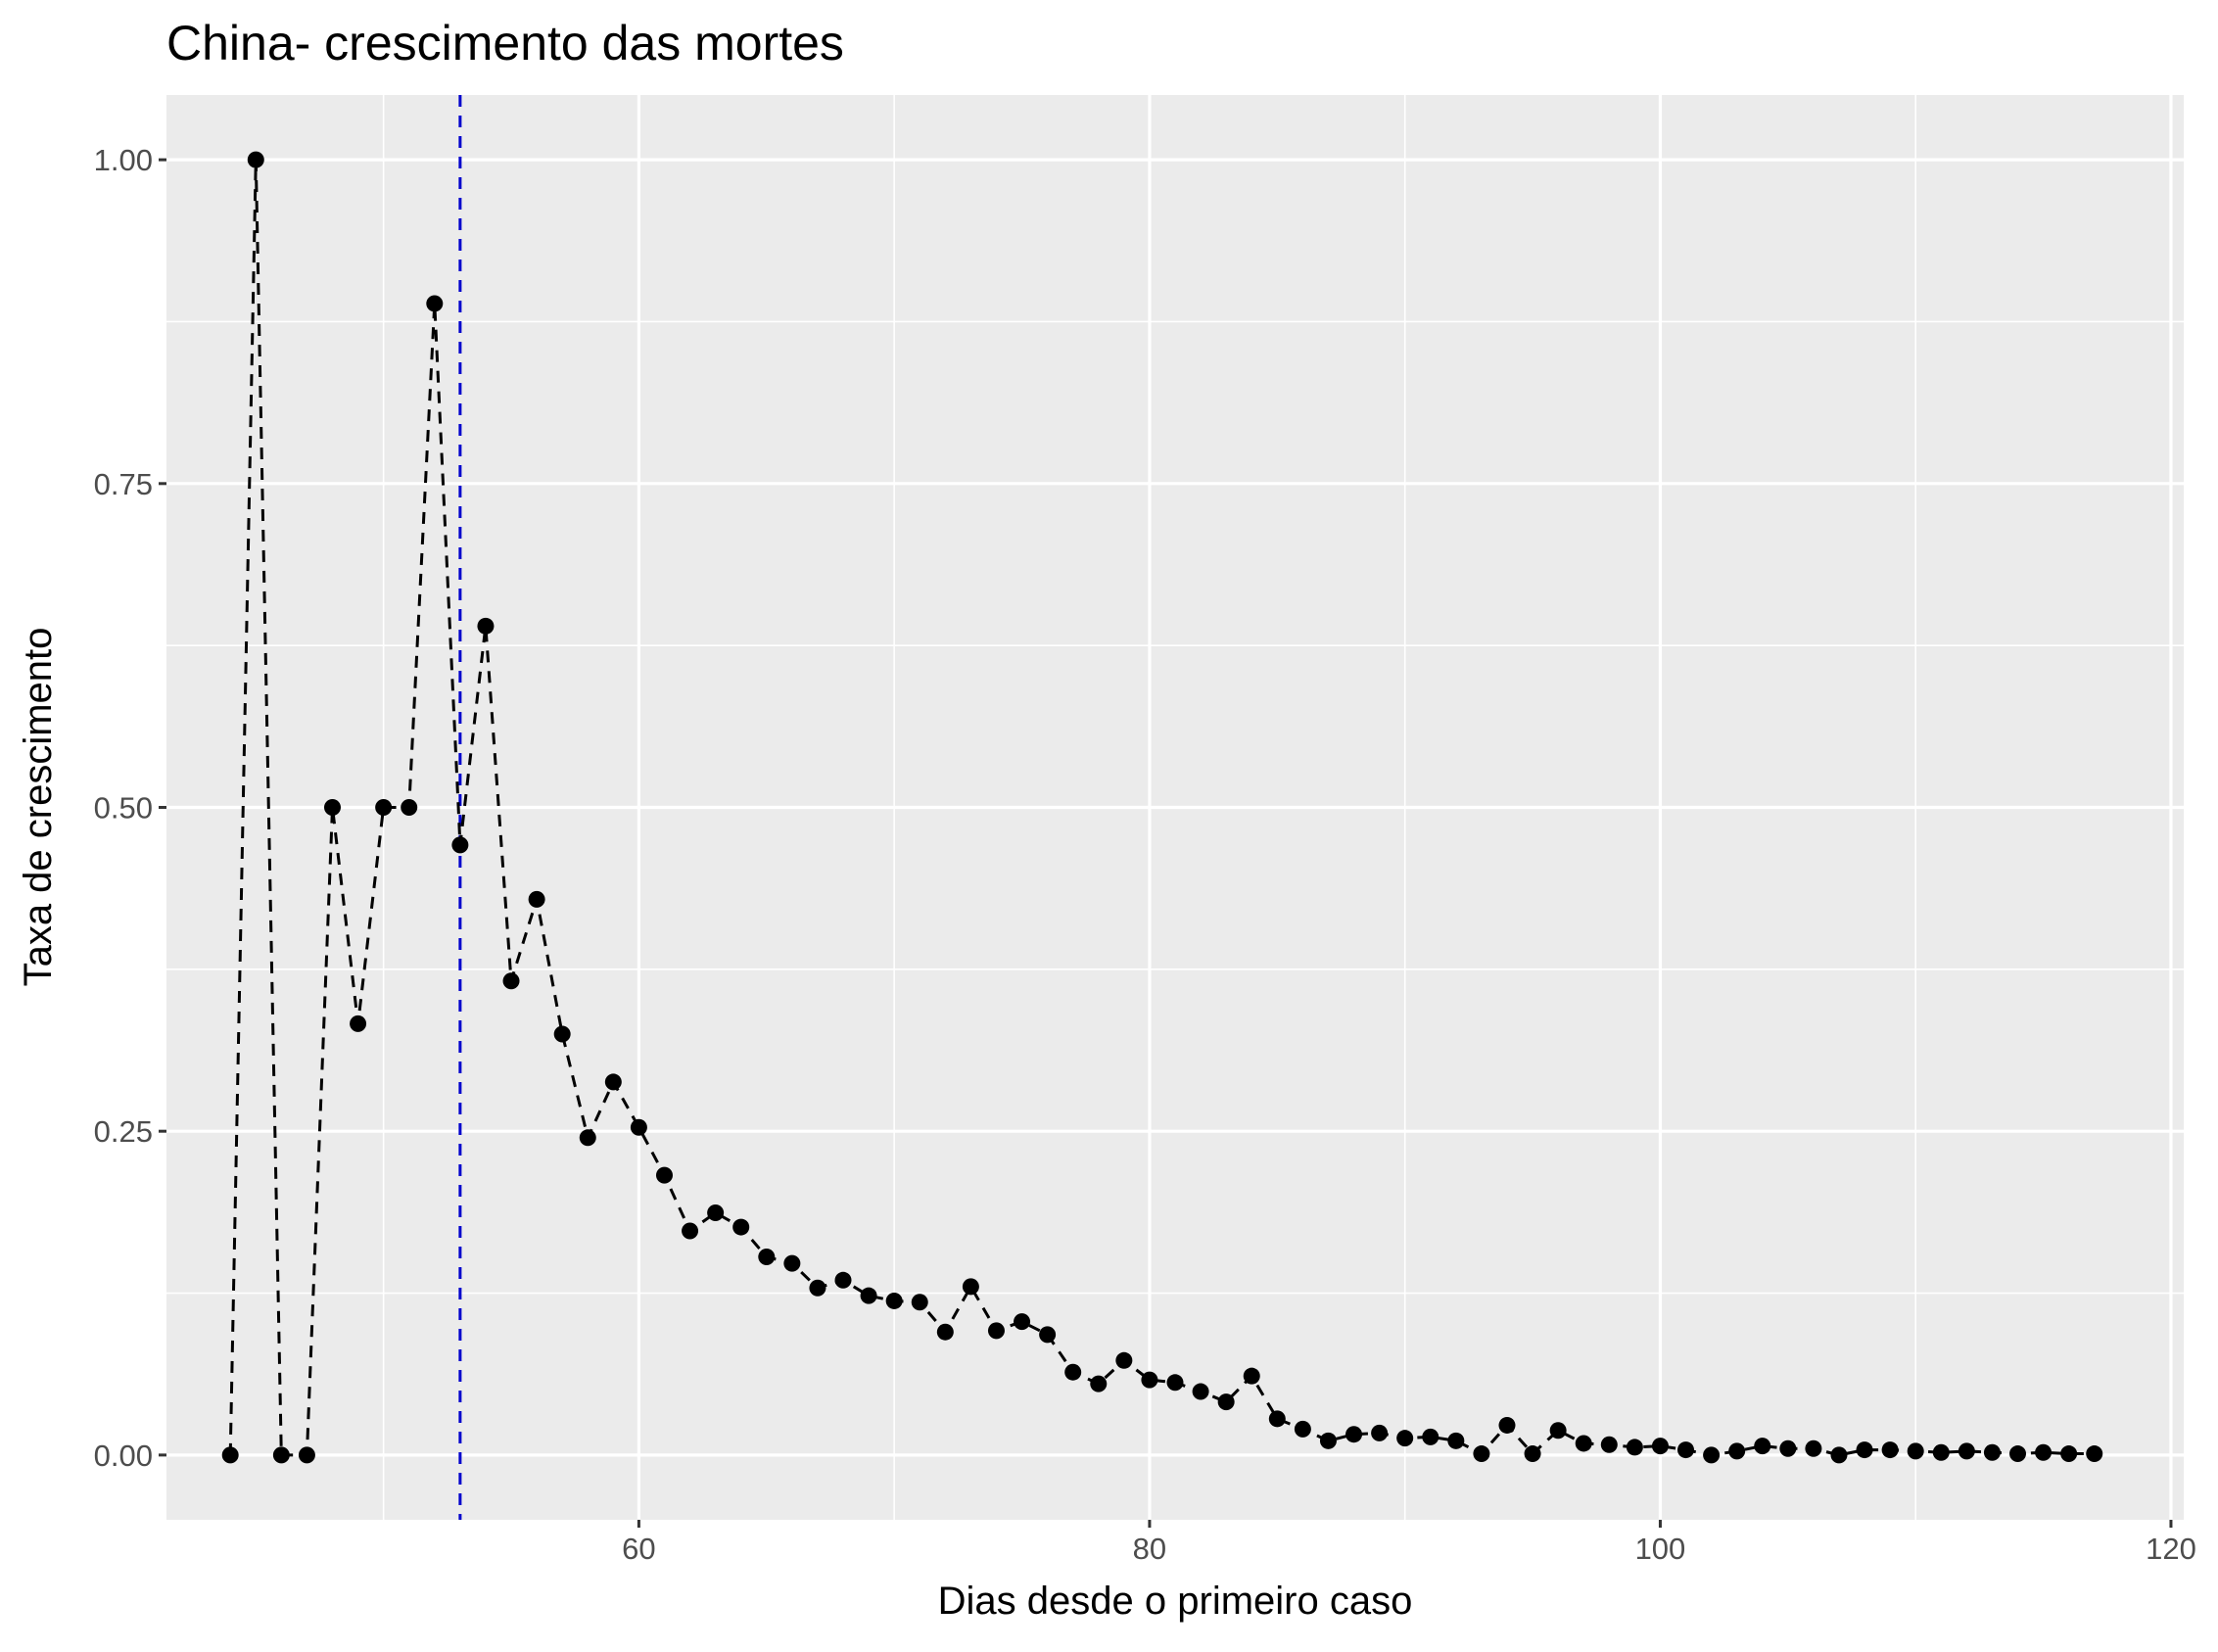 This screenshot has height=1652, width=2218. Describe the element at coordinates (124, 160) in the screenshot. I see `y-tick-label: 1.00` at that location.